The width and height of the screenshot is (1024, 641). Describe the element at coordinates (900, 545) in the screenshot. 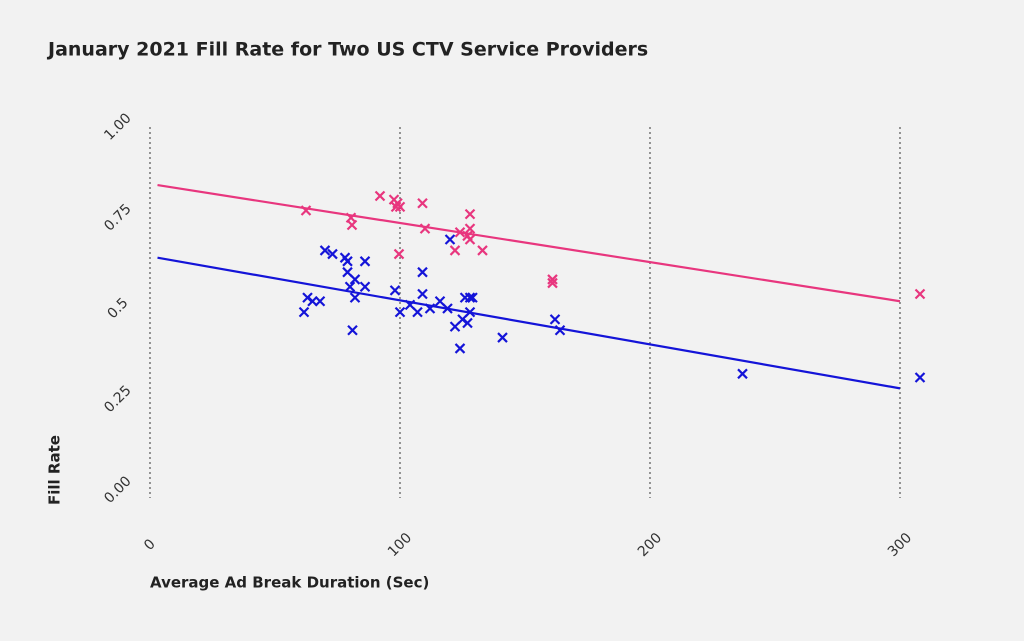

I see `x-tick-label: 300` at that location.